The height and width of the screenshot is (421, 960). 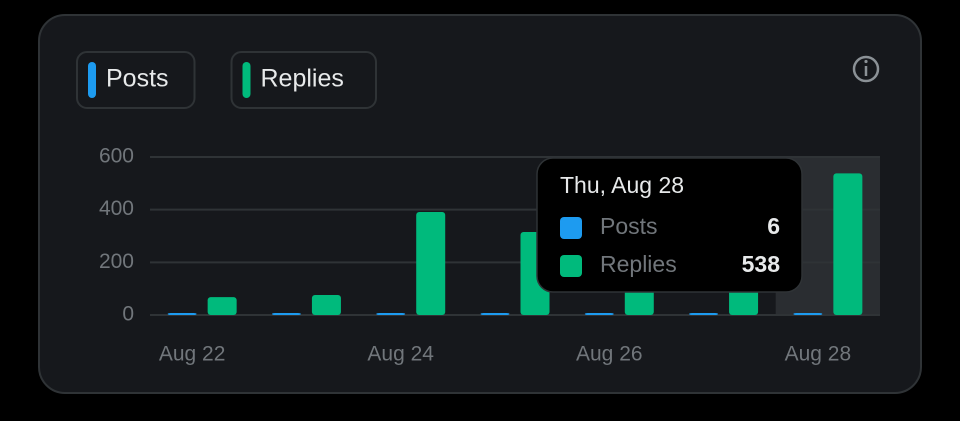 I want to click on legend-item: Replies, so click(x=303, y=80).